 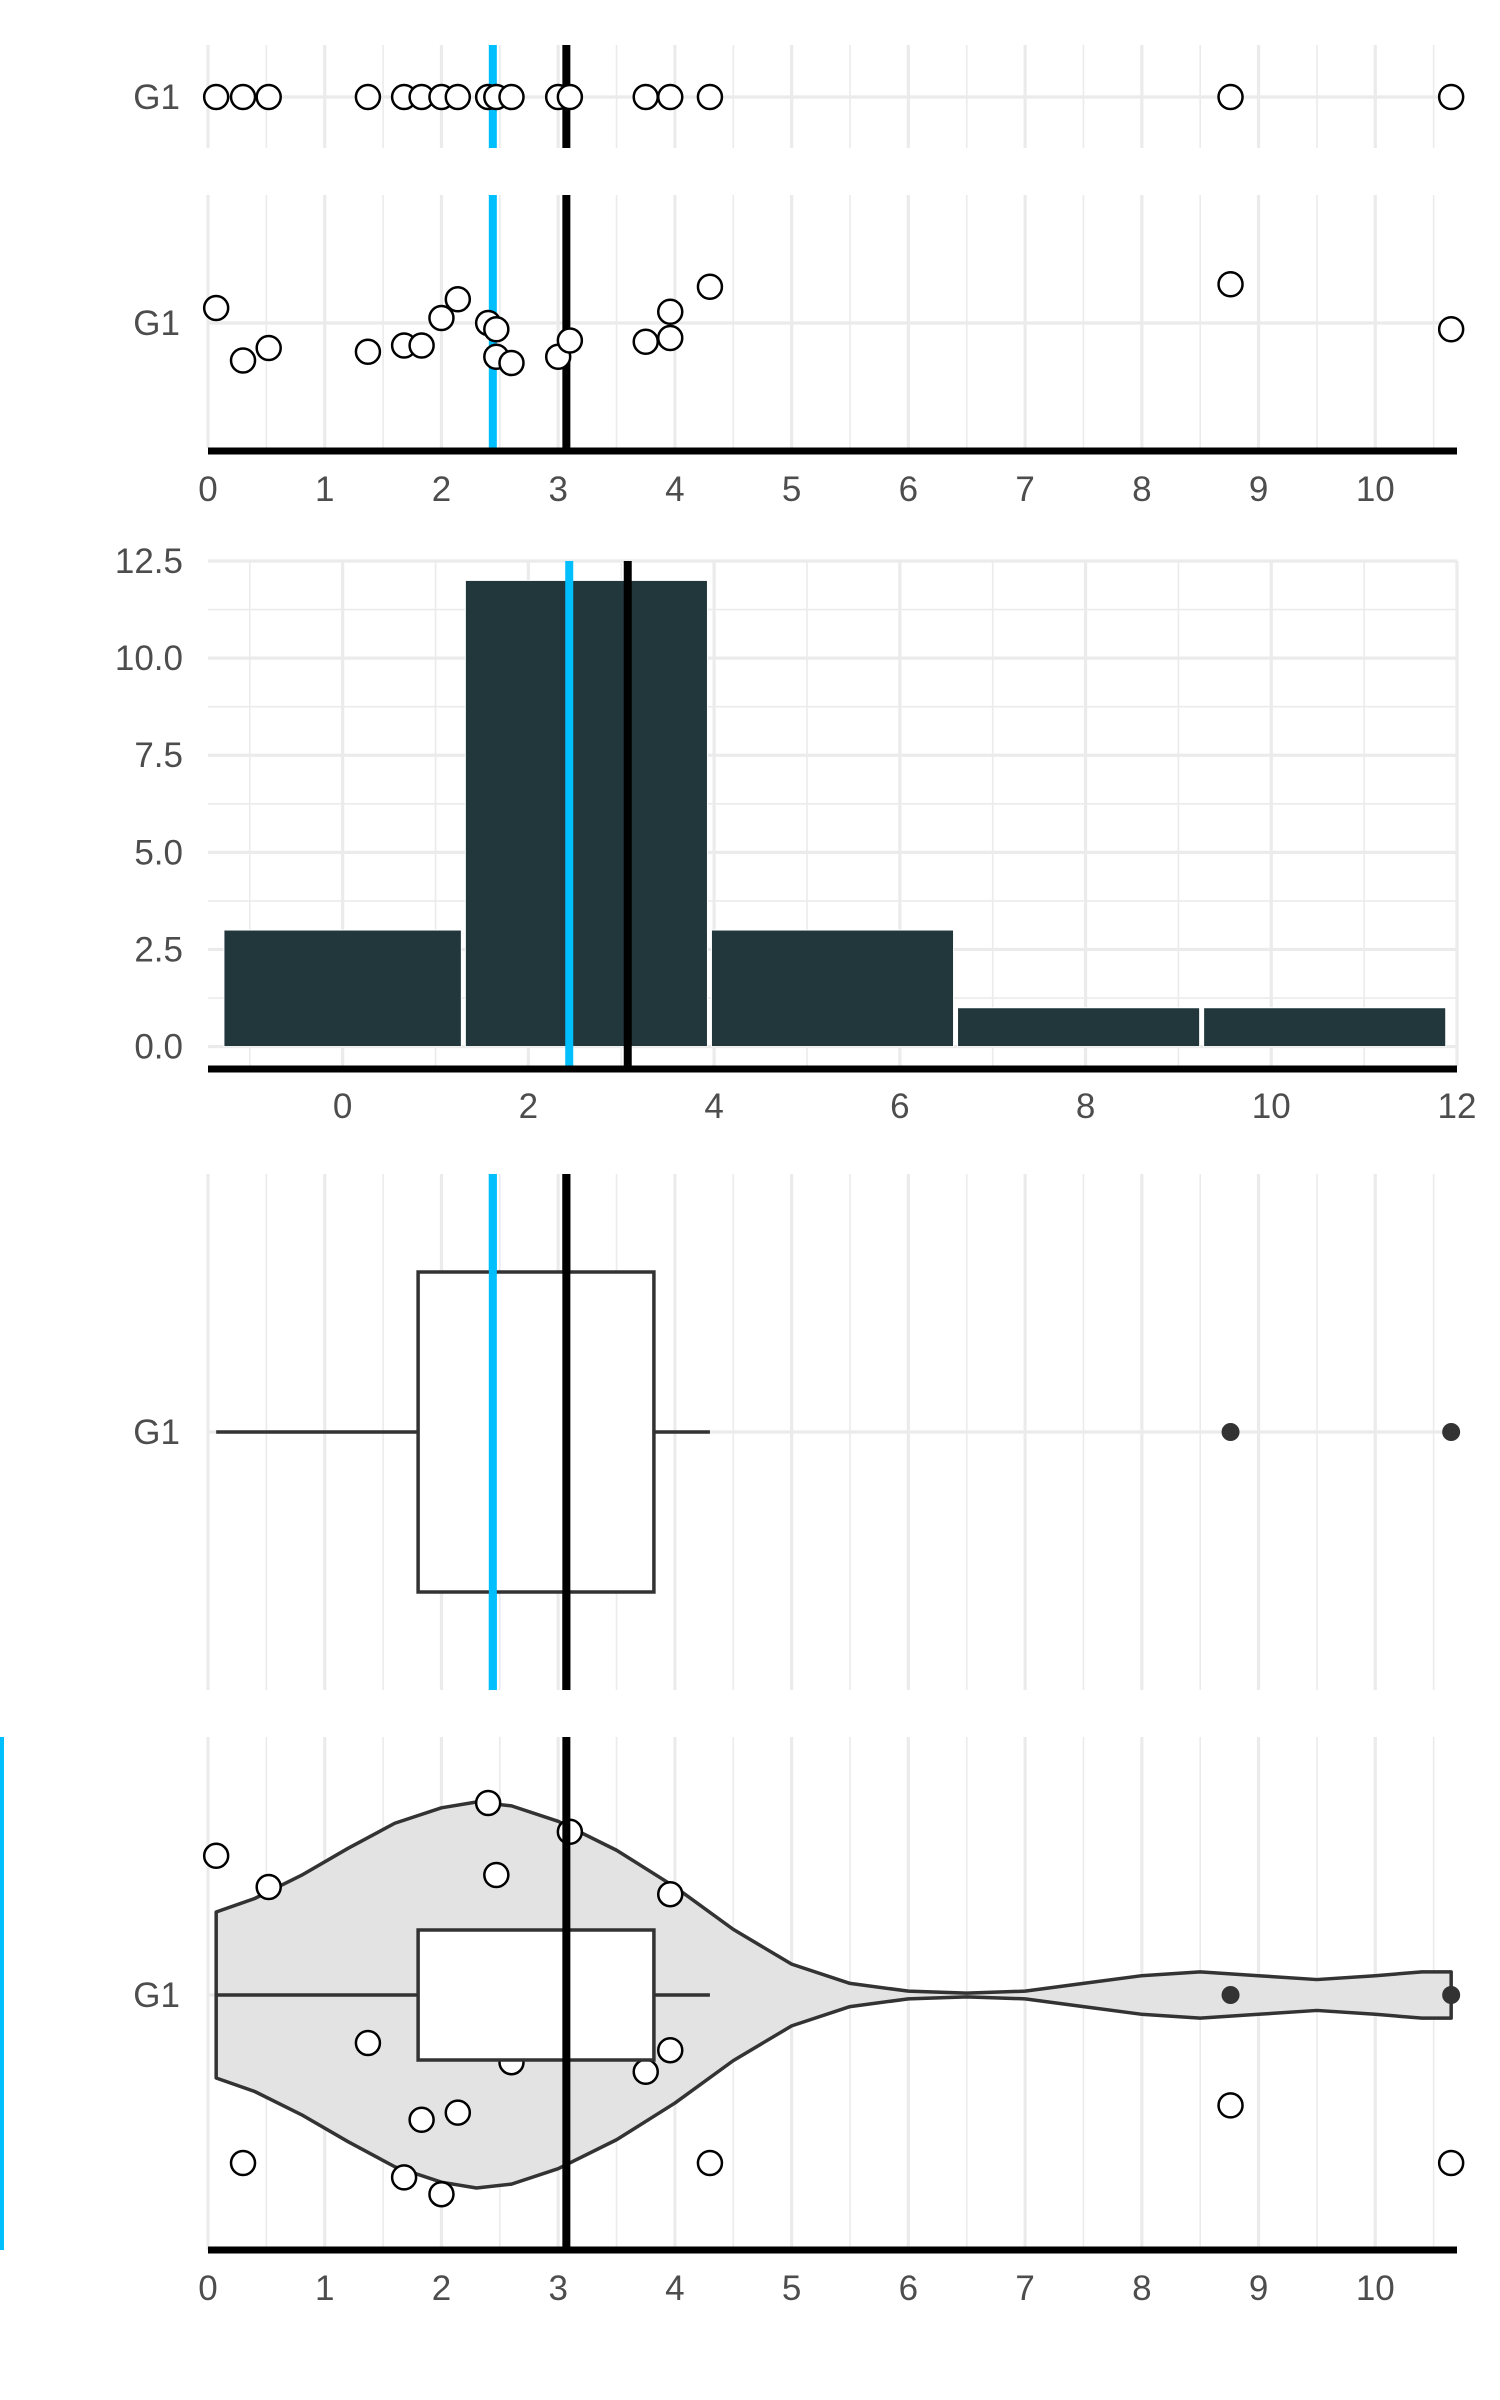 I want to click on x-tick-label: 12, so click(x=1457, y=1106).